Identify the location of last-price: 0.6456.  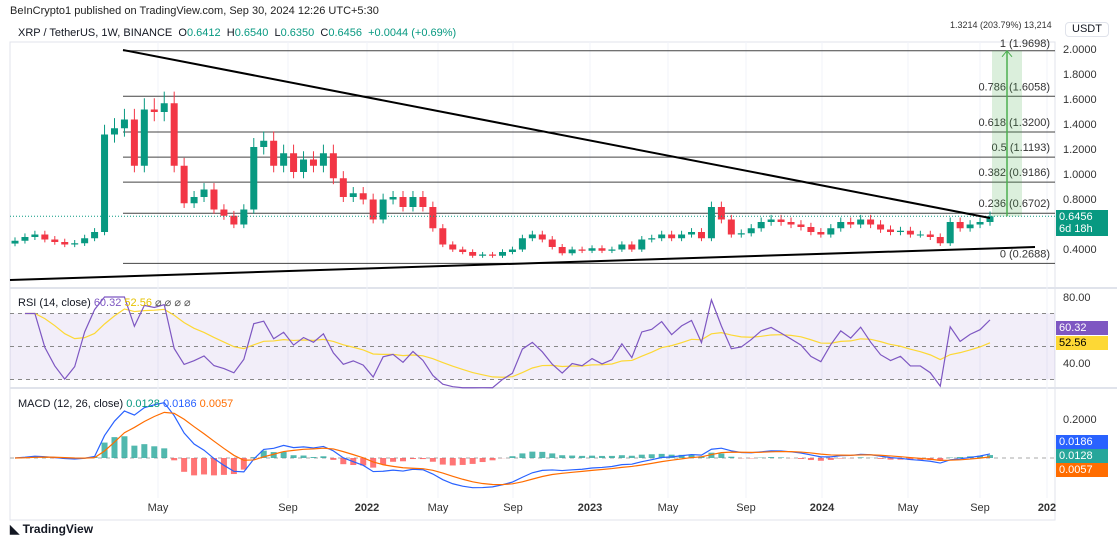
(1076, 217).